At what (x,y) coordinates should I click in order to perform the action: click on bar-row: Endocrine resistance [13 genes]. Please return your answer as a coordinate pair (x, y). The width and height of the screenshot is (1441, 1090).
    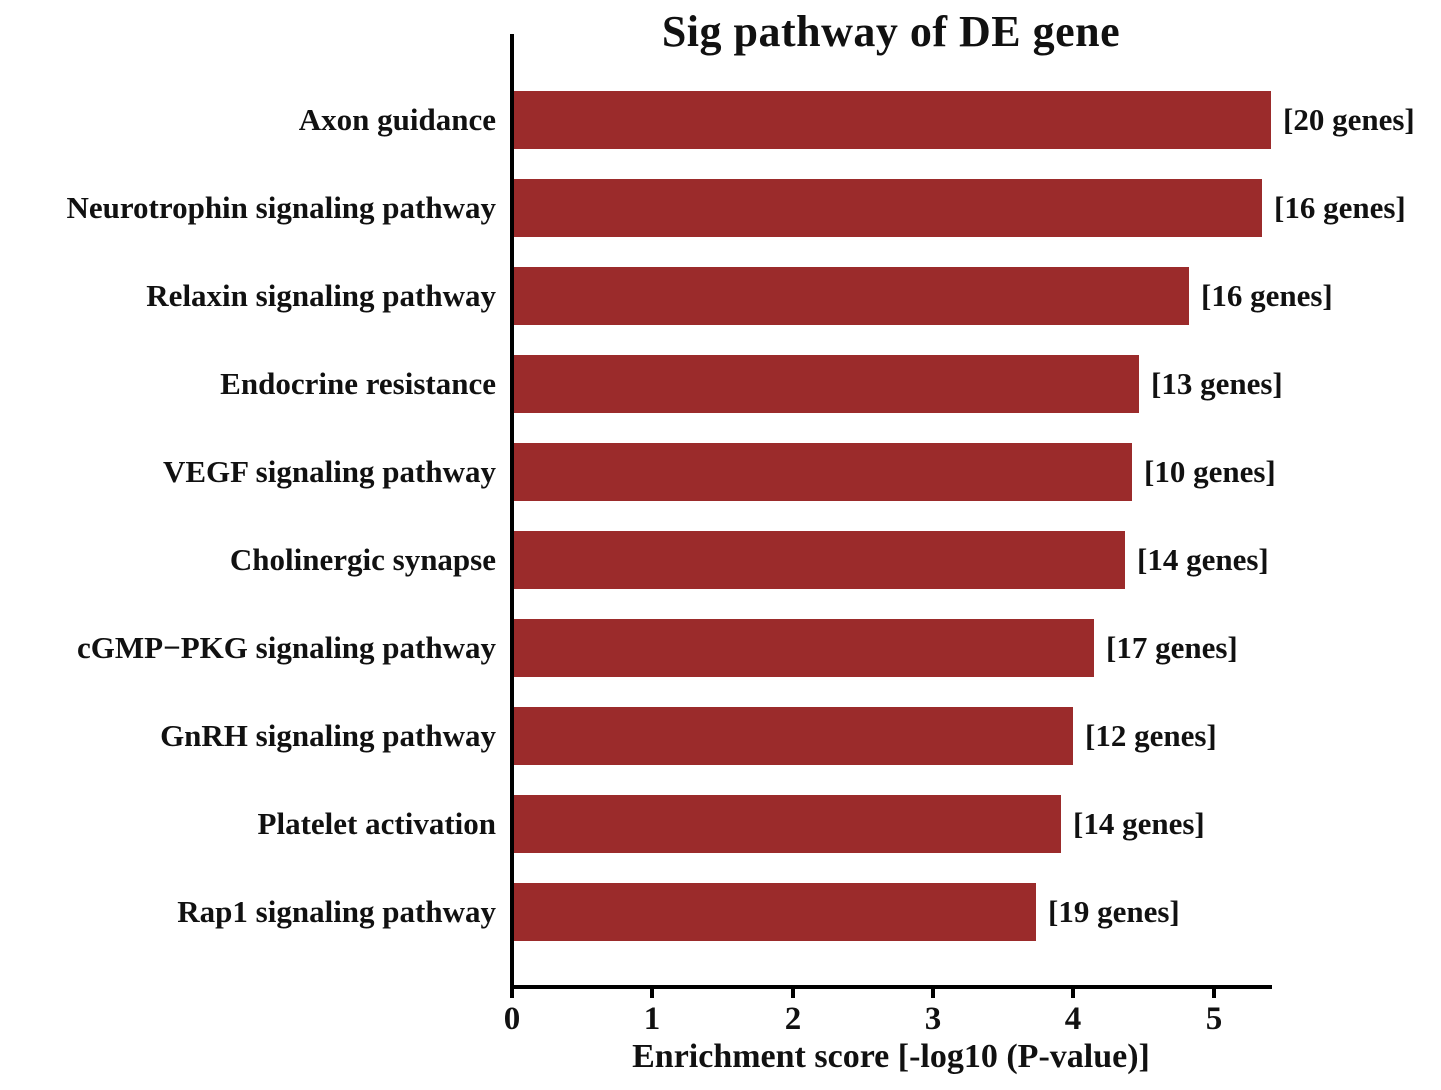
    Looking at the image, I should click on (751, 384).